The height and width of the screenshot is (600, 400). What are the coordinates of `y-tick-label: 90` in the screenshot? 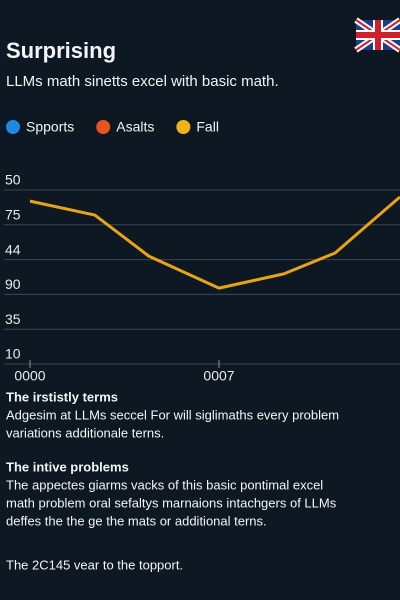 It's located at (13, 284).